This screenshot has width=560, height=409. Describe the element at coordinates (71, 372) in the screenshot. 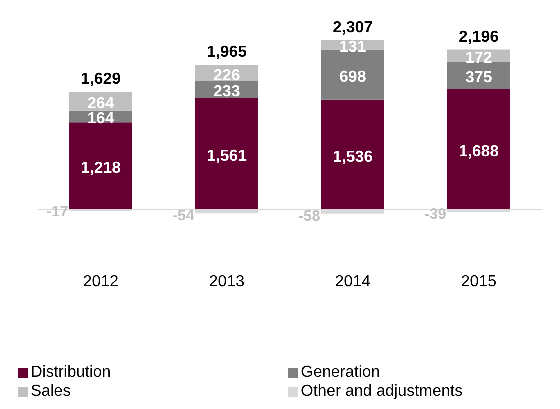

I see `legend-label: Distribution` at that location.